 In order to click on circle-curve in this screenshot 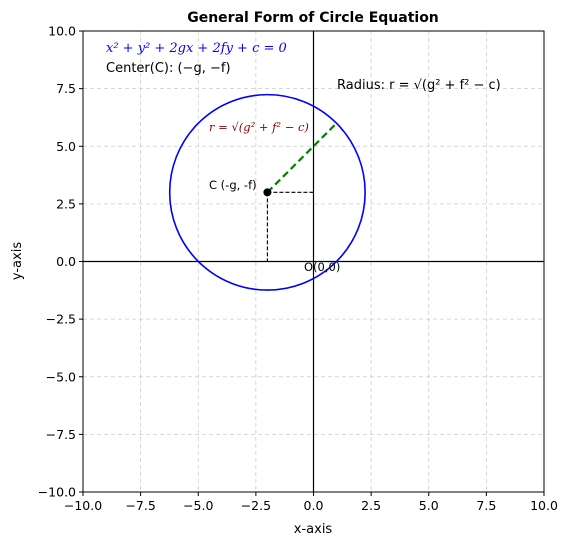, I will do `click(267, 192)`.